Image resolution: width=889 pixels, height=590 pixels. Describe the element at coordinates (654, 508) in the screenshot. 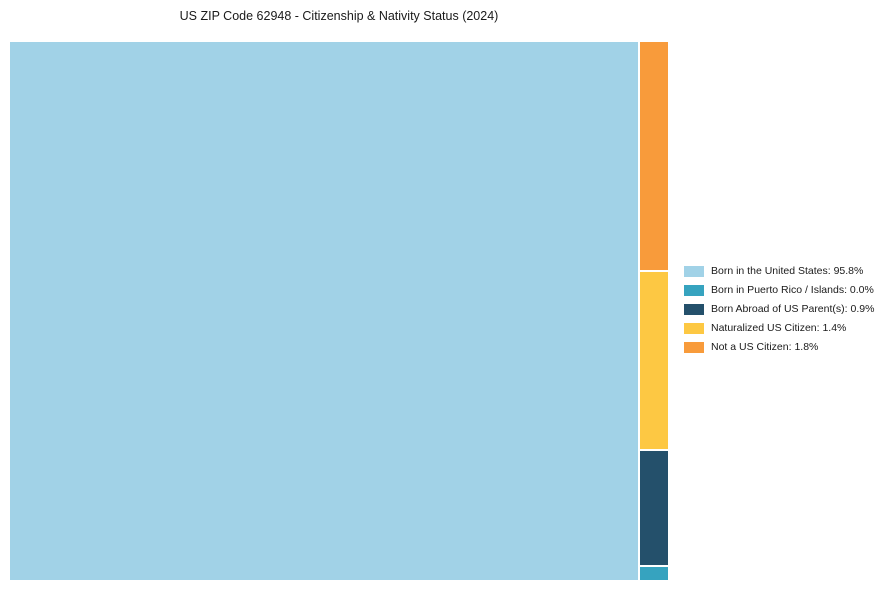

I see `treemap-segment-born-abroad-us-parents` at that location.